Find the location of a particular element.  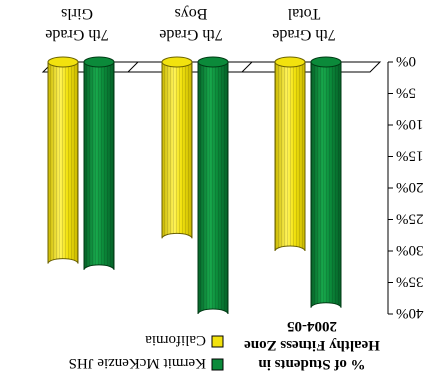

y-axis: 0% 5% 10% 15% 20% 25% 30% 35% 40% is located at coordinates (405, 187).